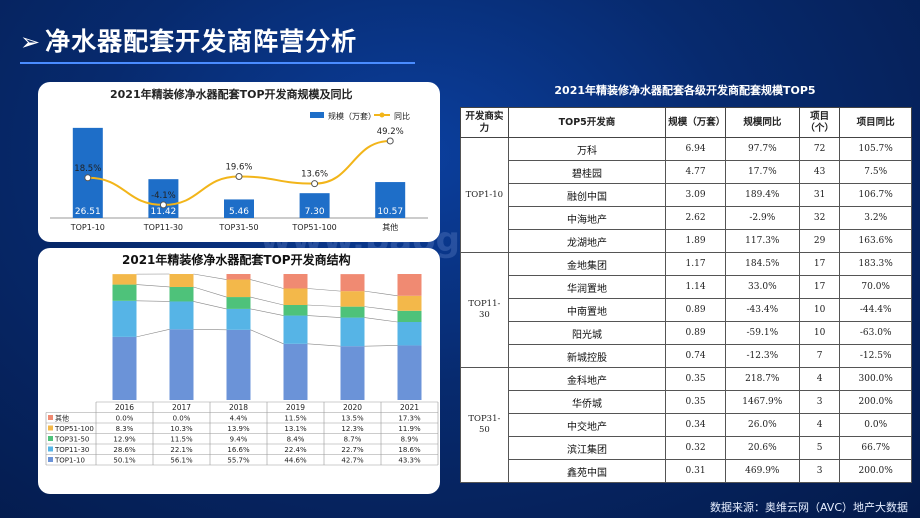 The width and height of the screenshot is (920, 518). What do you see at coordinates (317, 115) in the screenshot?
I see `legend-swatch-scale` at bounding box center [317, 115].